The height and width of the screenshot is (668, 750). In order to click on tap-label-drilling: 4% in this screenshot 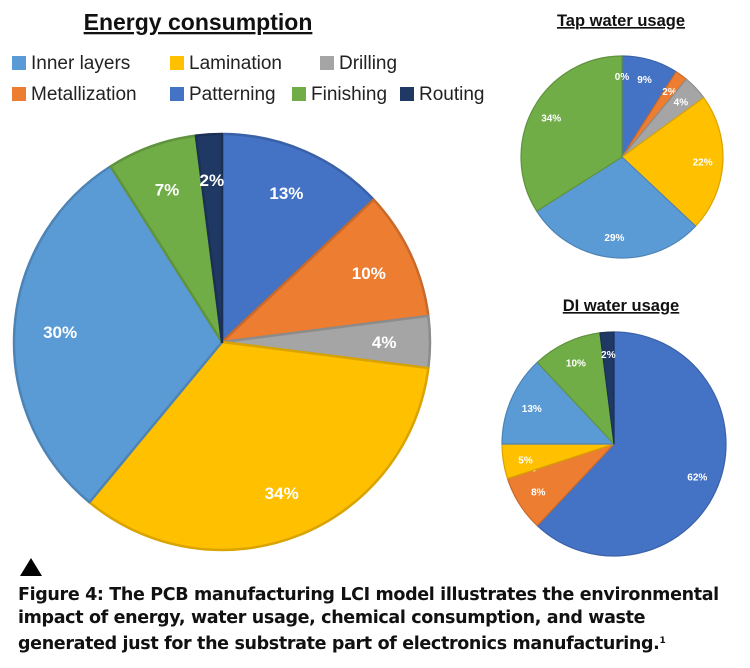, I will do `click(681, 102)`.